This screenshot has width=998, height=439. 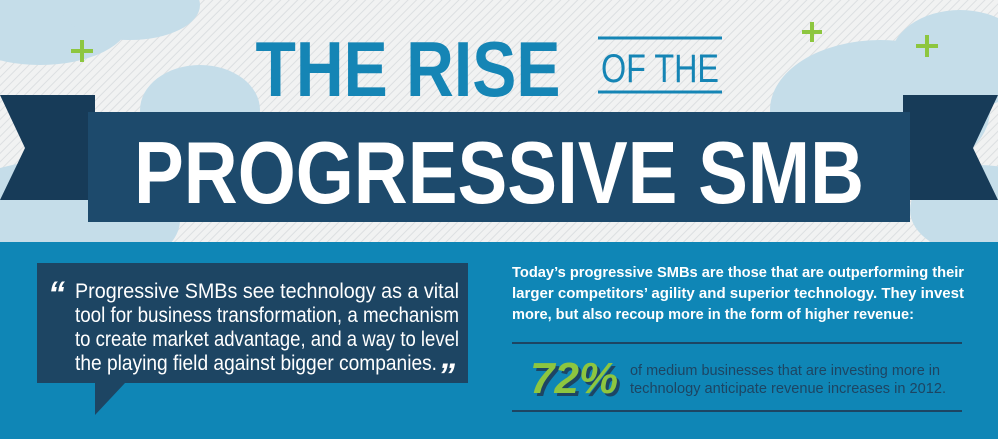 I want to click on quote-box, so click(x=252, y=339).